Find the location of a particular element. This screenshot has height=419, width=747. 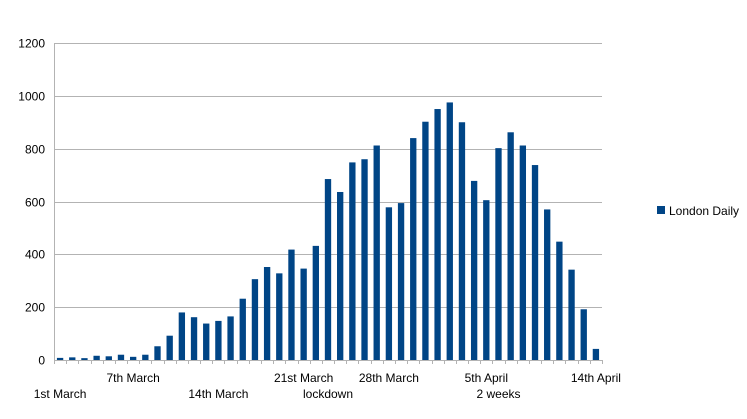

x-tick-label: 7th March is located at coordinates (132, 378).